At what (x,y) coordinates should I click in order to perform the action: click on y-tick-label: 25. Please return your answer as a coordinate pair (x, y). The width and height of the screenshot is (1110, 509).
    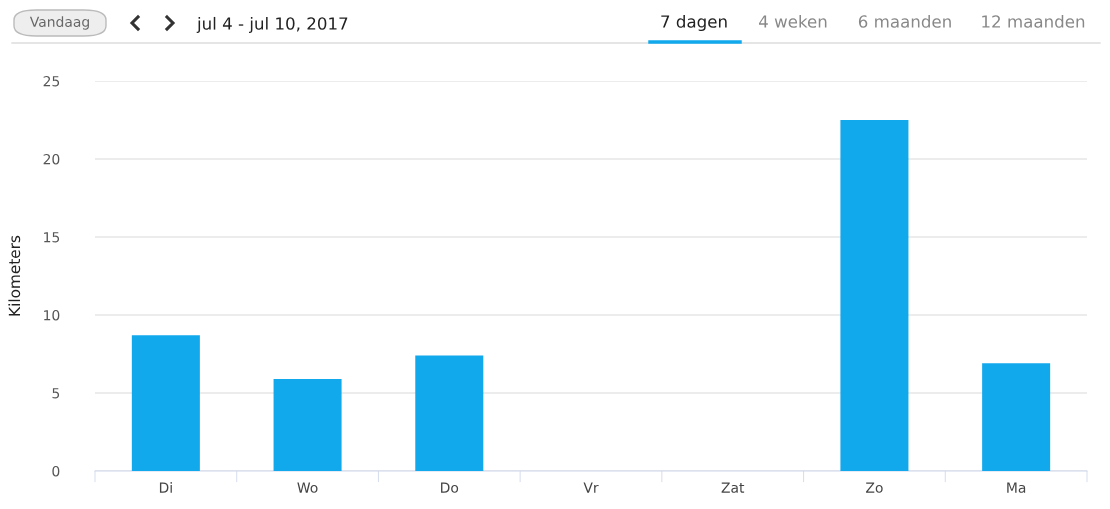
    Looking at the image, I should click on (51, 81).